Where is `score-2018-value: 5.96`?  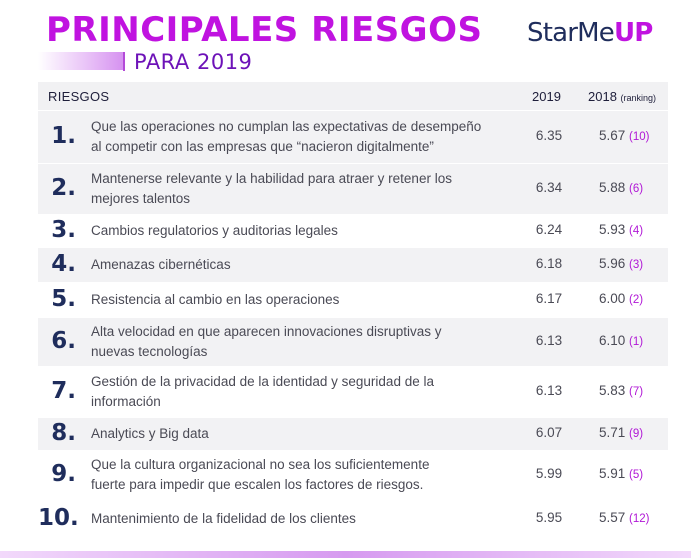
score-2018-value: 5.96 is located at coordinates (612, 263).